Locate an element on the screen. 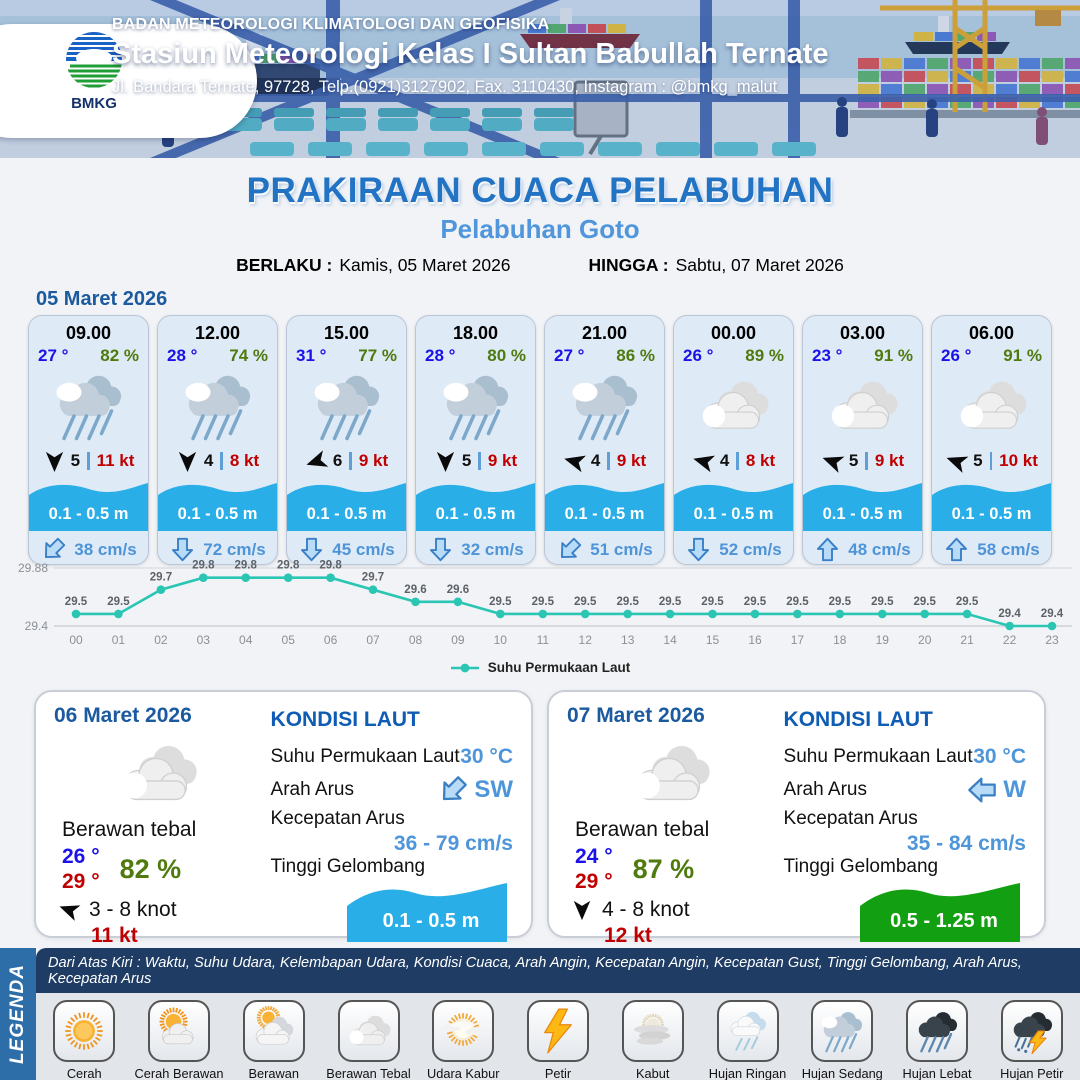  weather-icon-thunder is located at coordinates (558, 1031).